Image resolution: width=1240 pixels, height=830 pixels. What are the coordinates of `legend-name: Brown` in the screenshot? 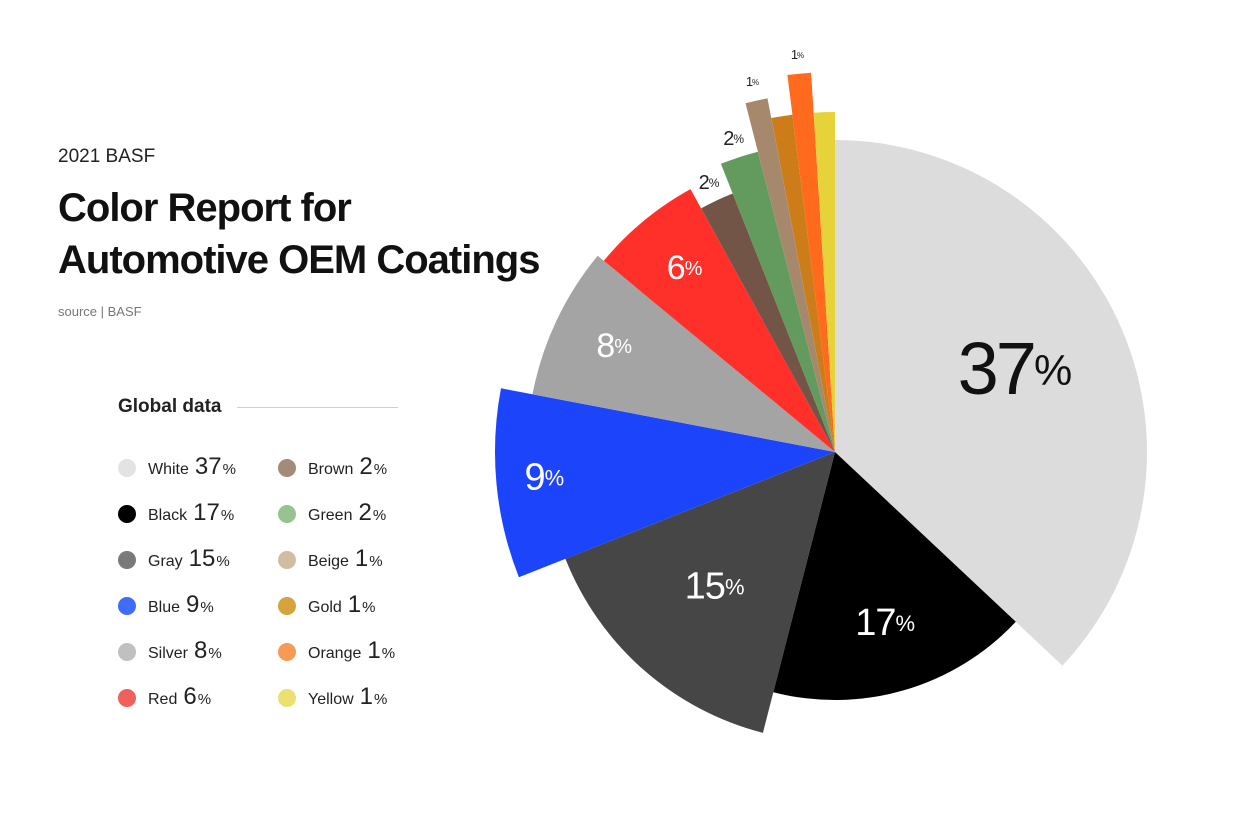 It's located at (331, 469).